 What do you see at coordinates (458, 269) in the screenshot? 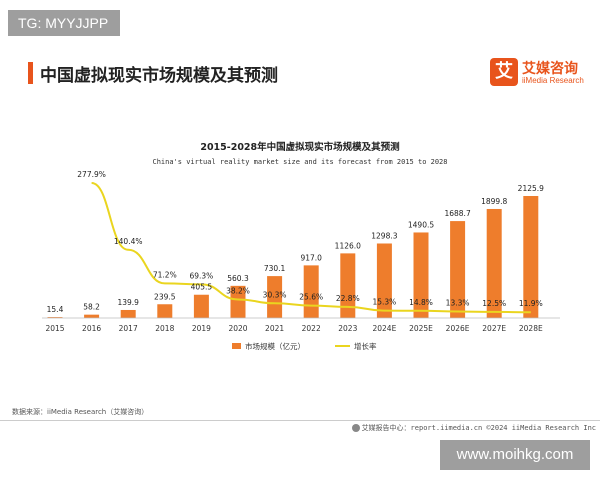
I see `bar-2026E` at bounding box center [458, 269].